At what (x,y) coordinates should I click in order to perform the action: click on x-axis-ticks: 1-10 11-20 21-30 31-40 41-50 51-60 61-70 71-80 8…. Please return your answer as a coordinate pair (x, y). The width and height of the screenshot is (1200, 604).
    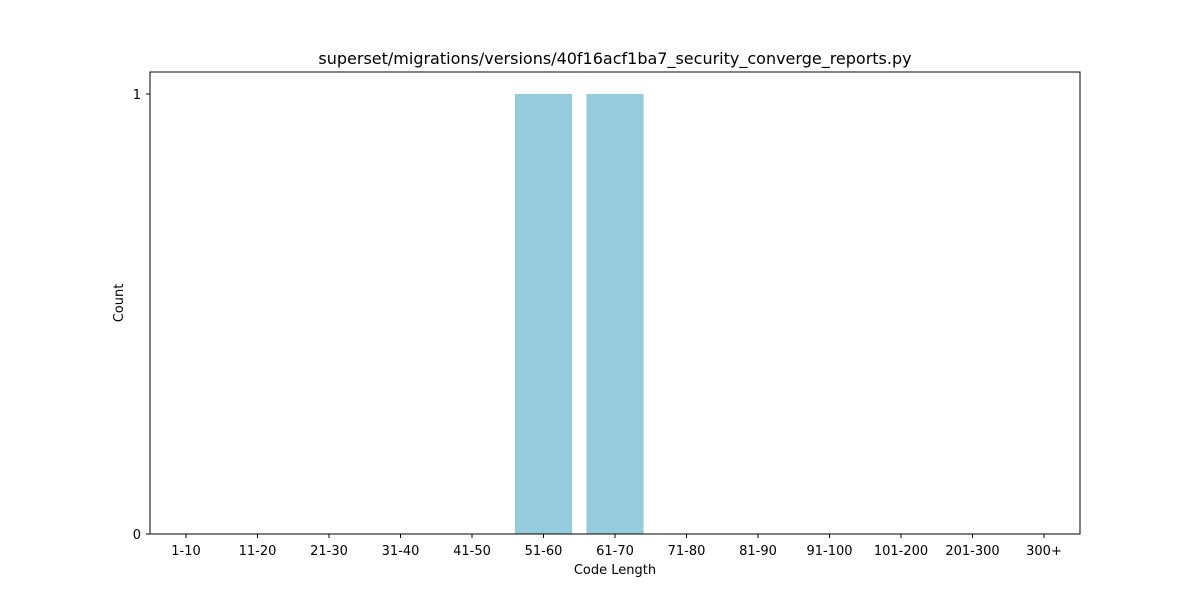
    Looking at the image, I should click on (616, 546).